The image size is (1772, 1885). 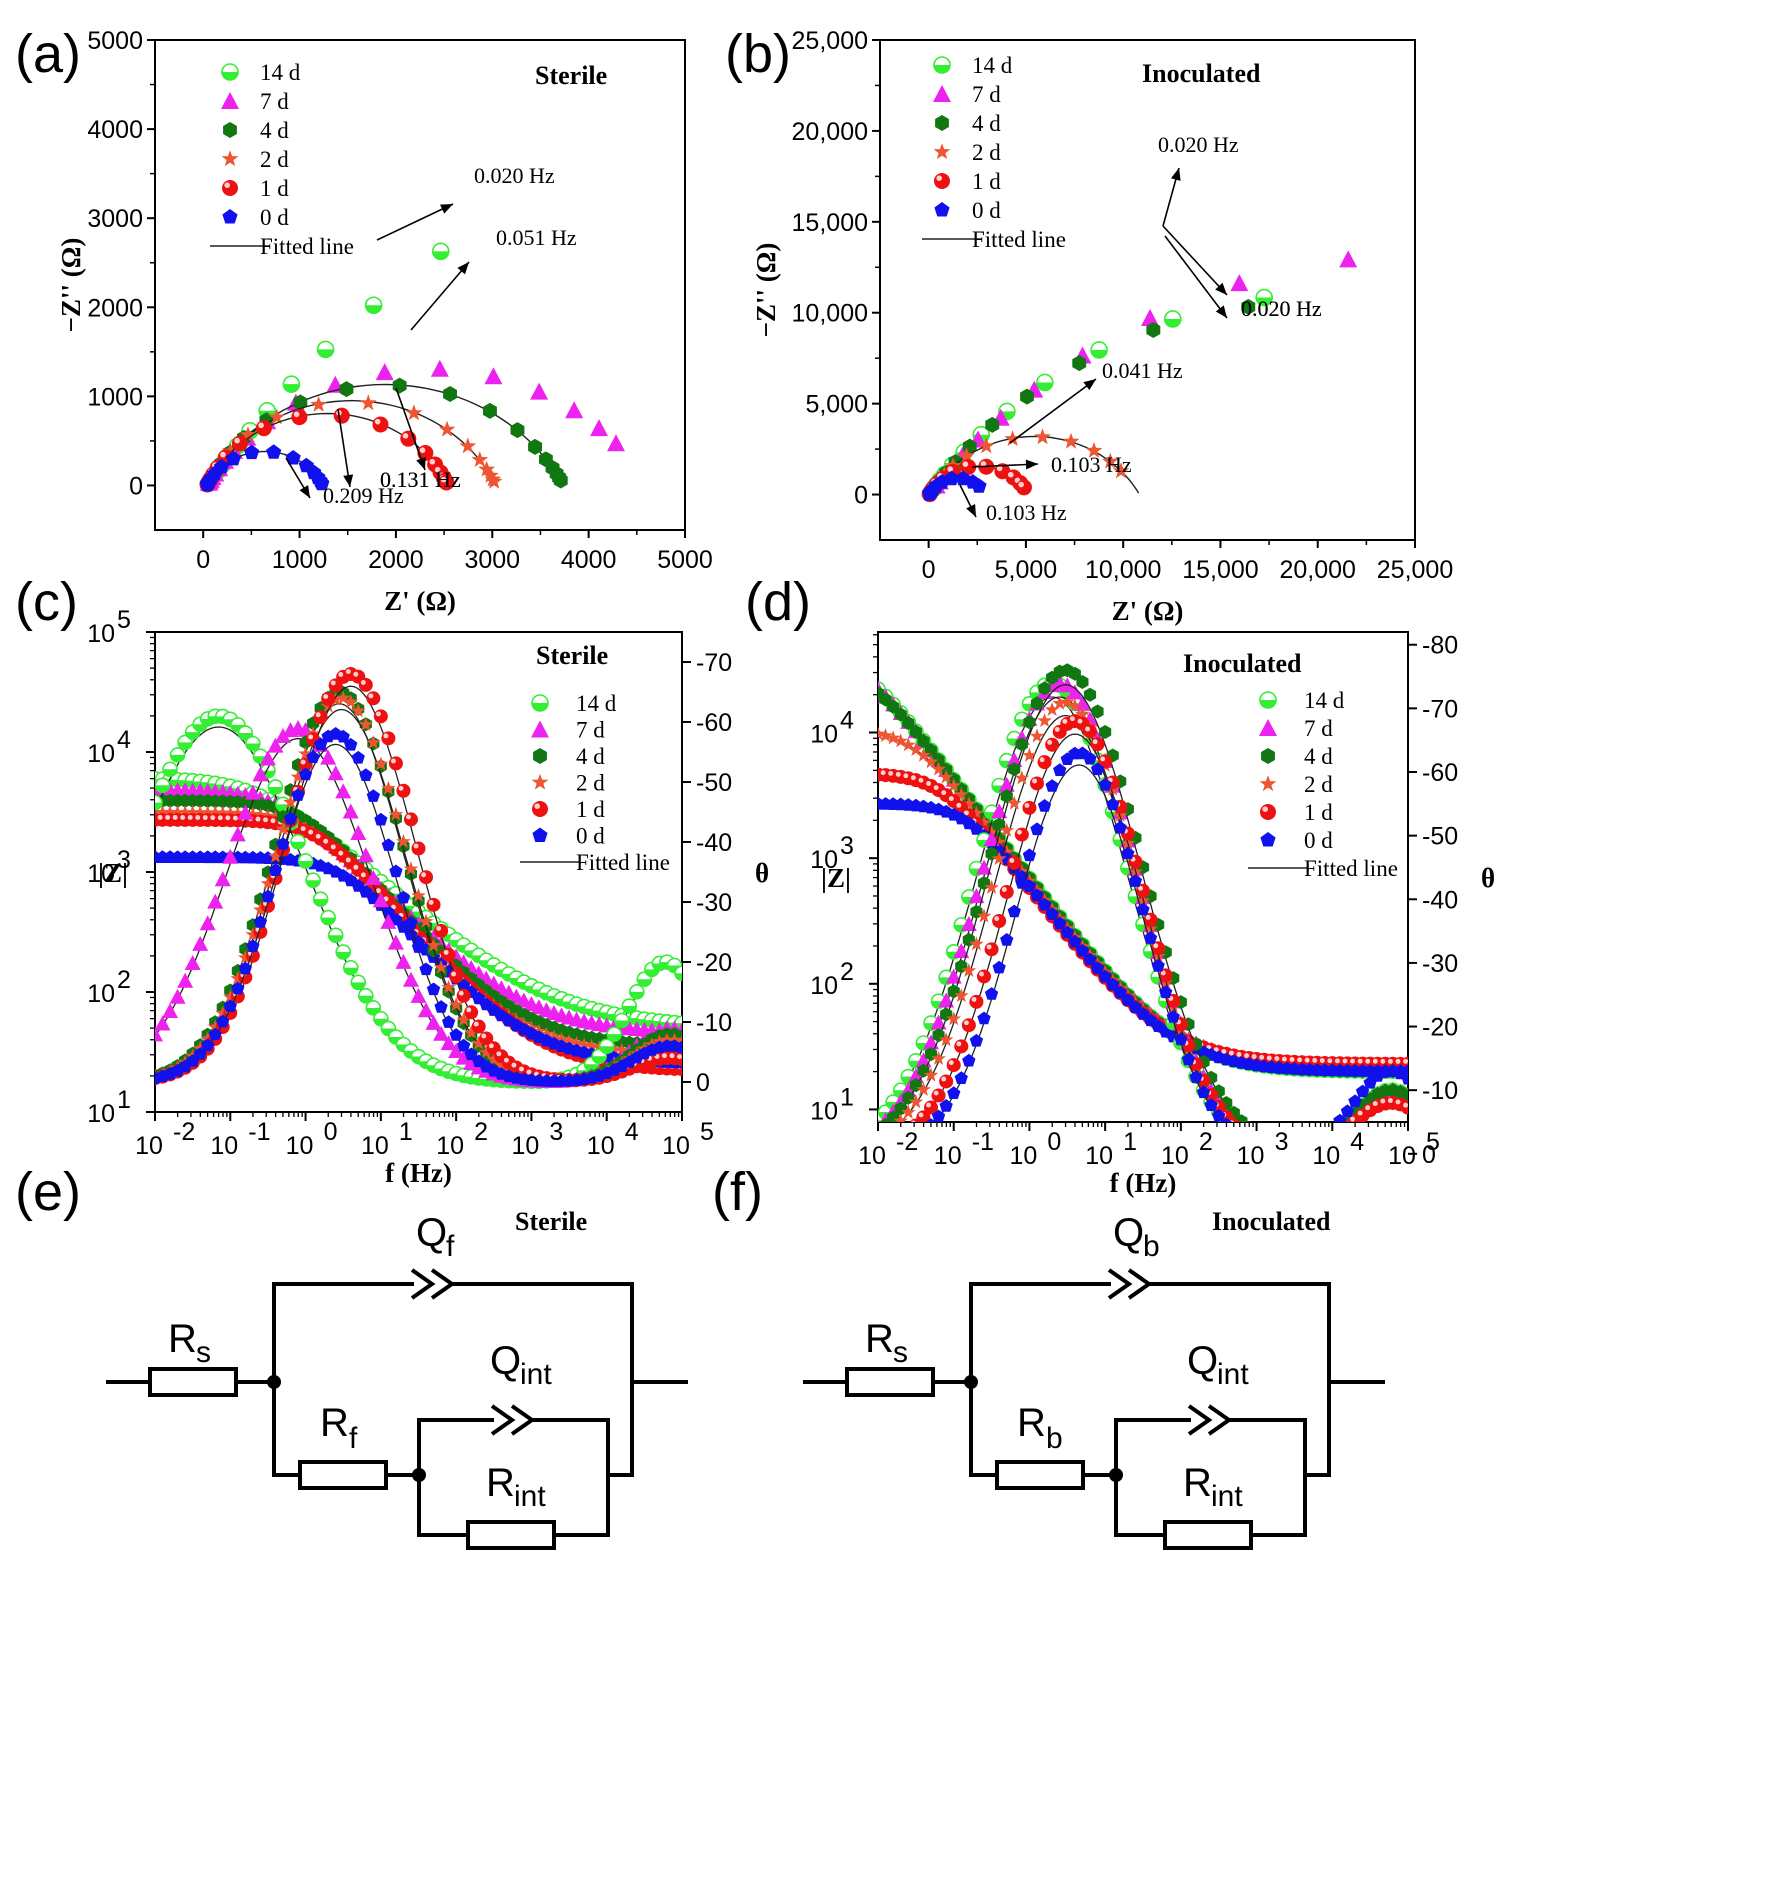 I want to click on plot-frame, so click(x=1147, y=290).